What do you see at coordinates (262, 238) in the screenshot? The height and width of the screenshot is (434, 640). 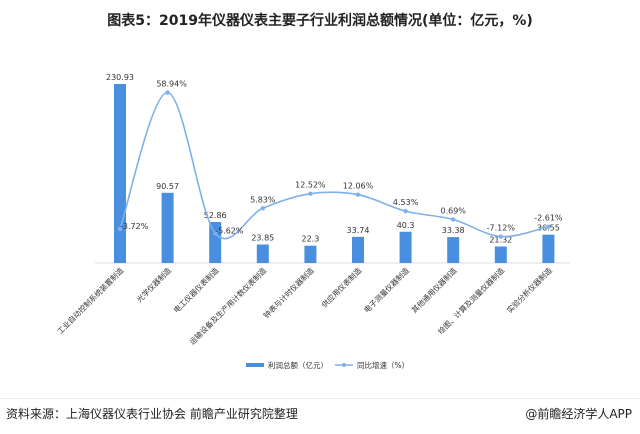 I see `bar-label: 23.85` at bounding box center [262, 238].